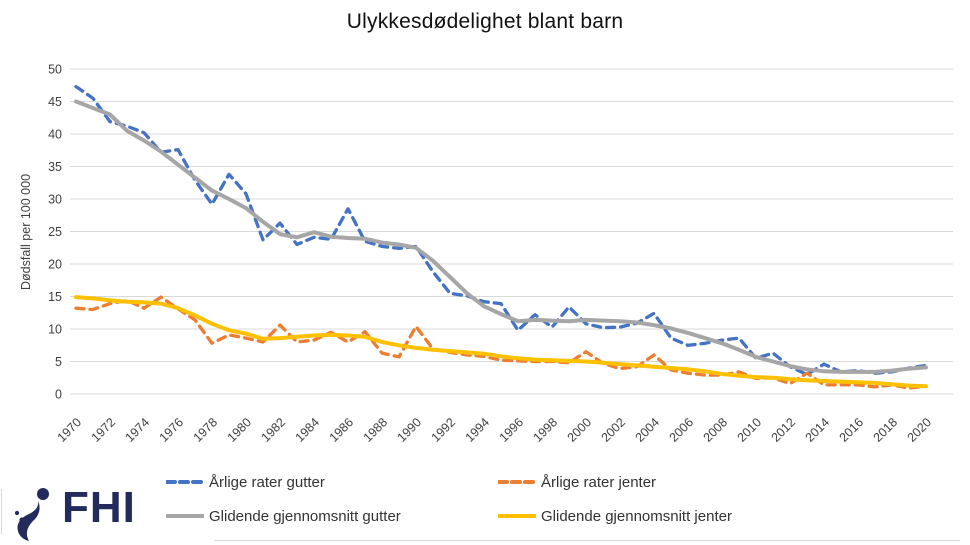 Image resolution: width=970 pixels, height=545 pixels. What do you see at coordinates (1, 511) in the screenshot?
I see `left-edge-divider` at bounding box center [1, 511].